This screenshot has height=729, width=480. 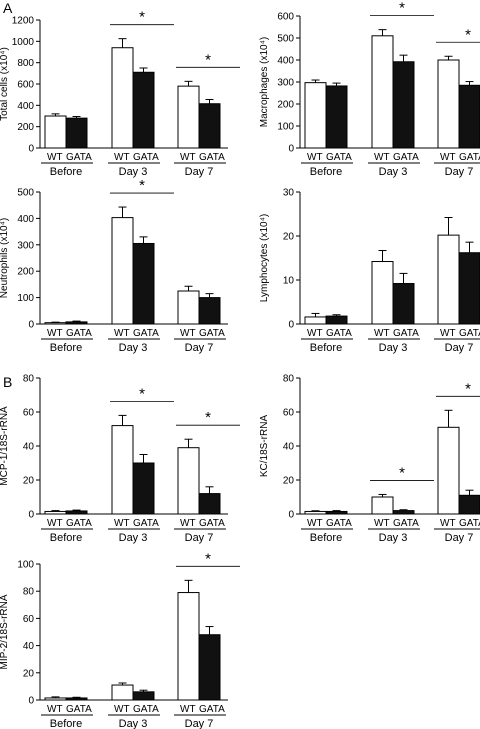 I want to click on y-tick-label: 1200, so click(x=23, y=21).